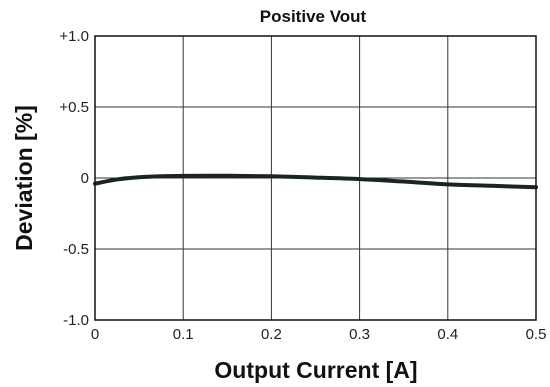 This screenshot has width=550, height=387. Describe the element at coordinates (74, 107) in the screenshot. I see `y-tick-label: +0.5` at that location.